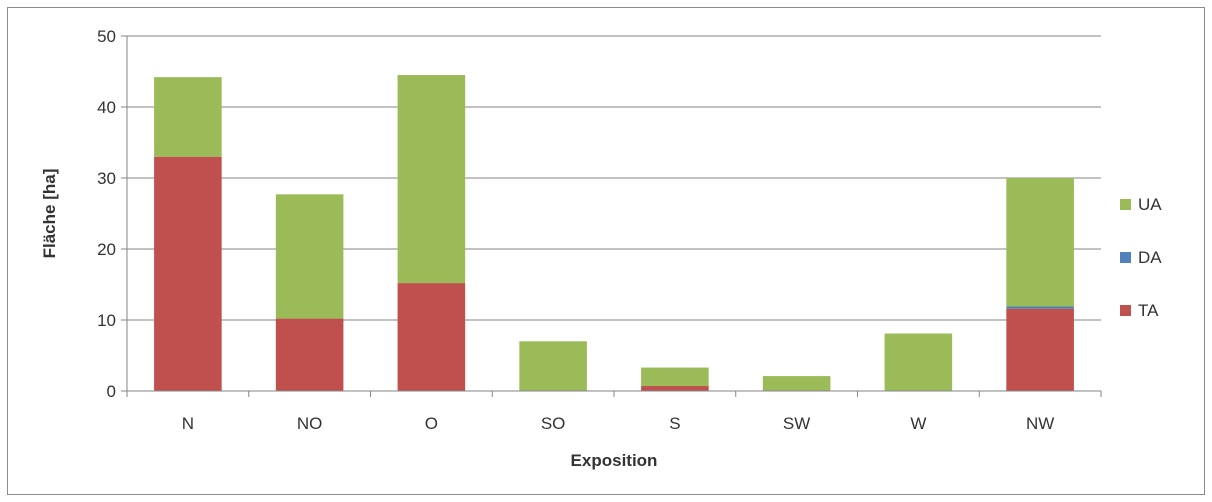  Describe the element at coordinates (1148, 310) in the screenshot. I see `legend-label-ta: TA` at that location.